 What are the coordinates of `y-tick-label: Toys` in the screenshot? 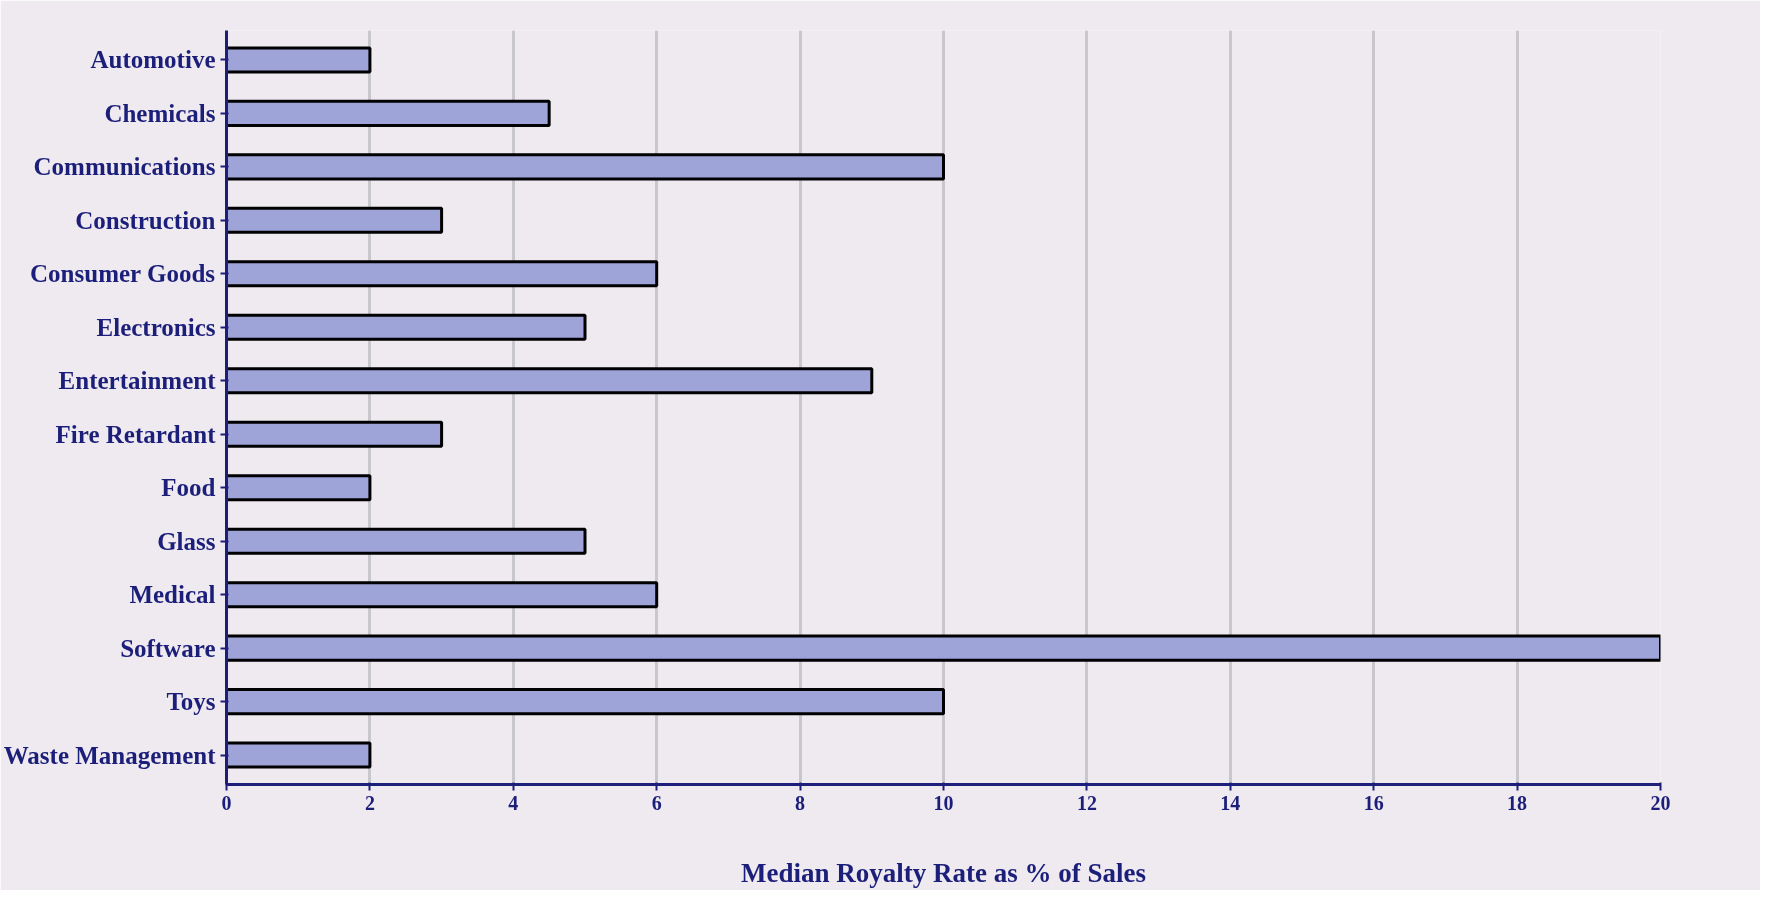 It's located at (191, 702).